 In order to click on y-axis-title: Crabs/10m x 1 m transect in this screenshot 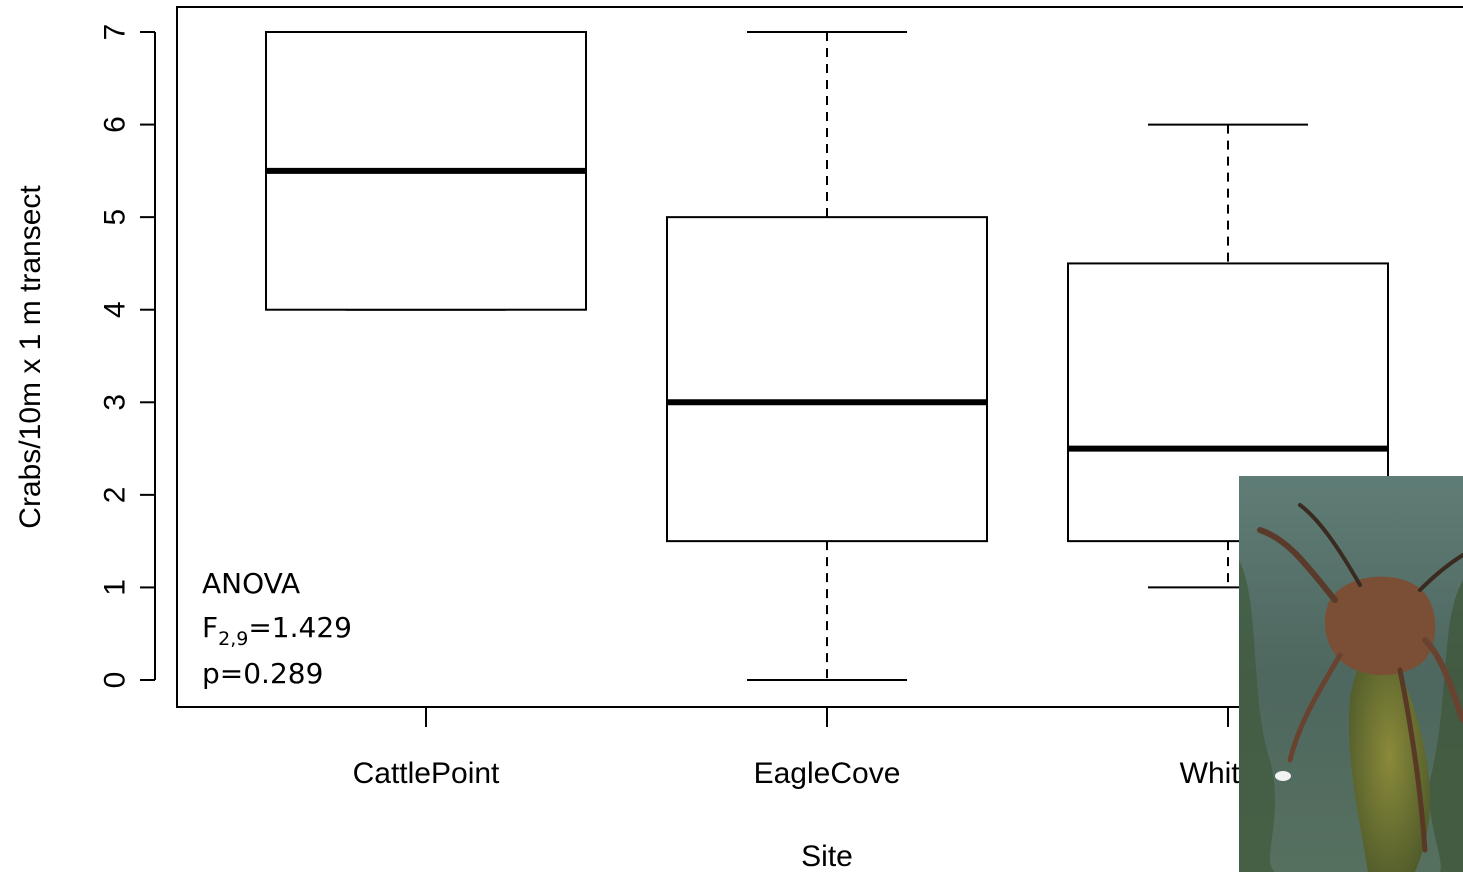, I will do `click(30, 357)`.